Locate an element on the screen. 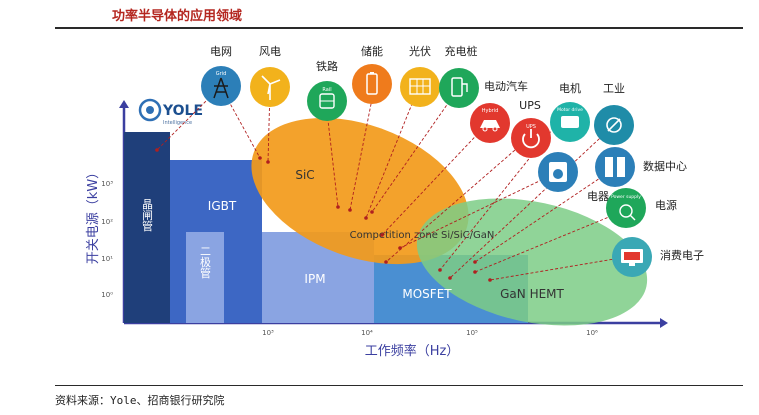  svg-text: UPS is located at coordinates (531, 127).